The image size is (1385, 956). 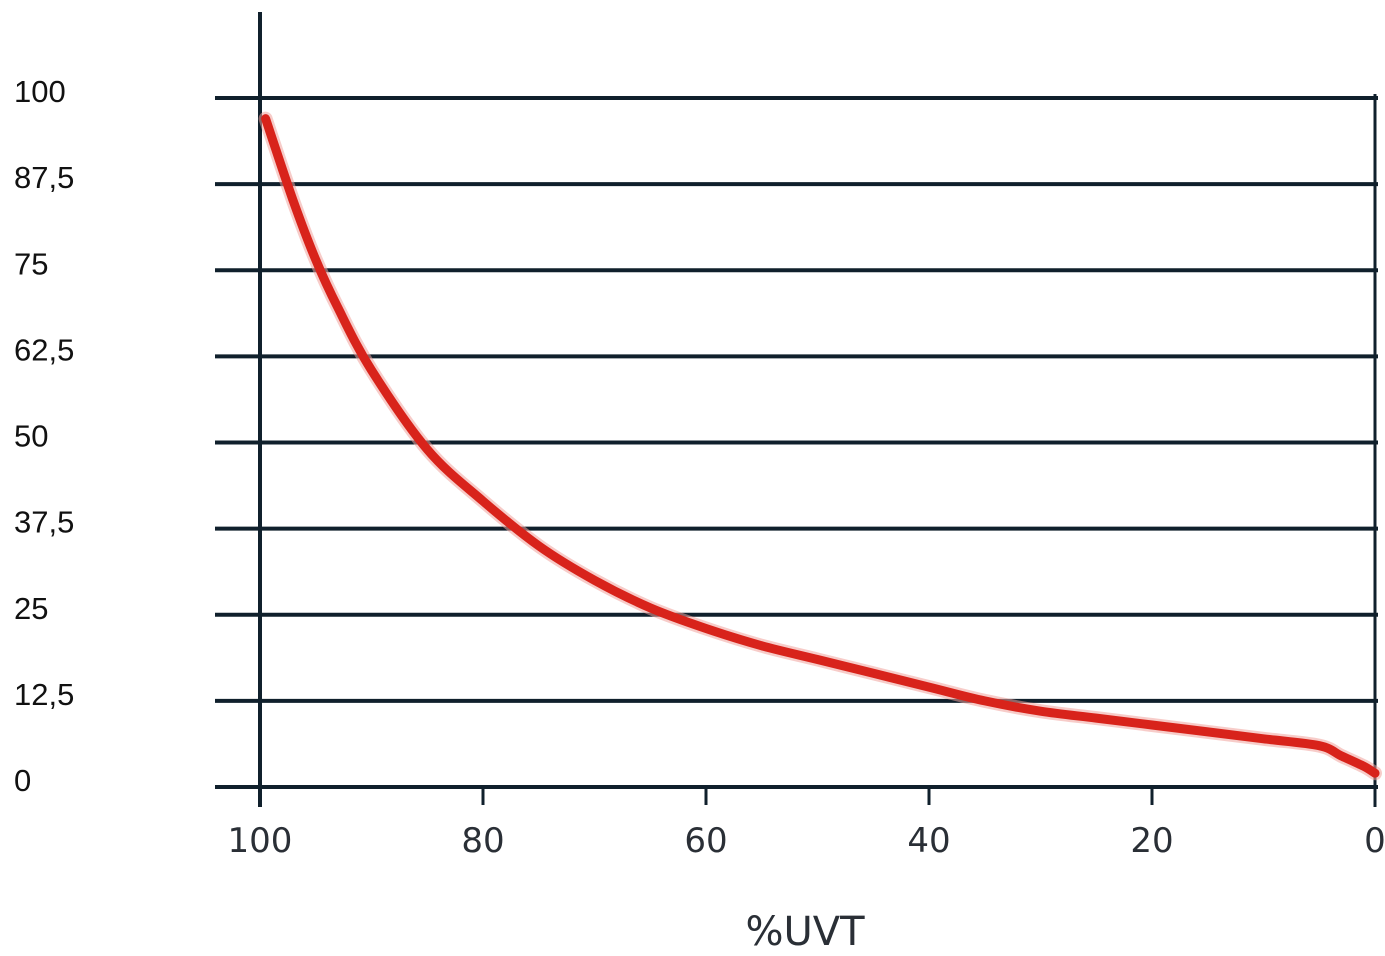 I want to click on x-tick-label: 20, so click(x=1151, y=841).